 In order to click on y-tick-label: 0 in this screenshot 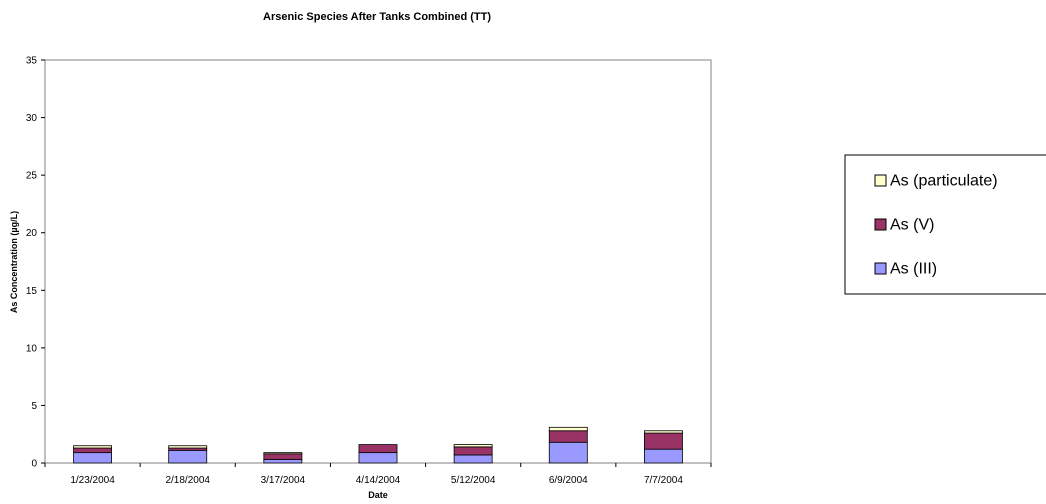, I will do `click(34, 464)`.